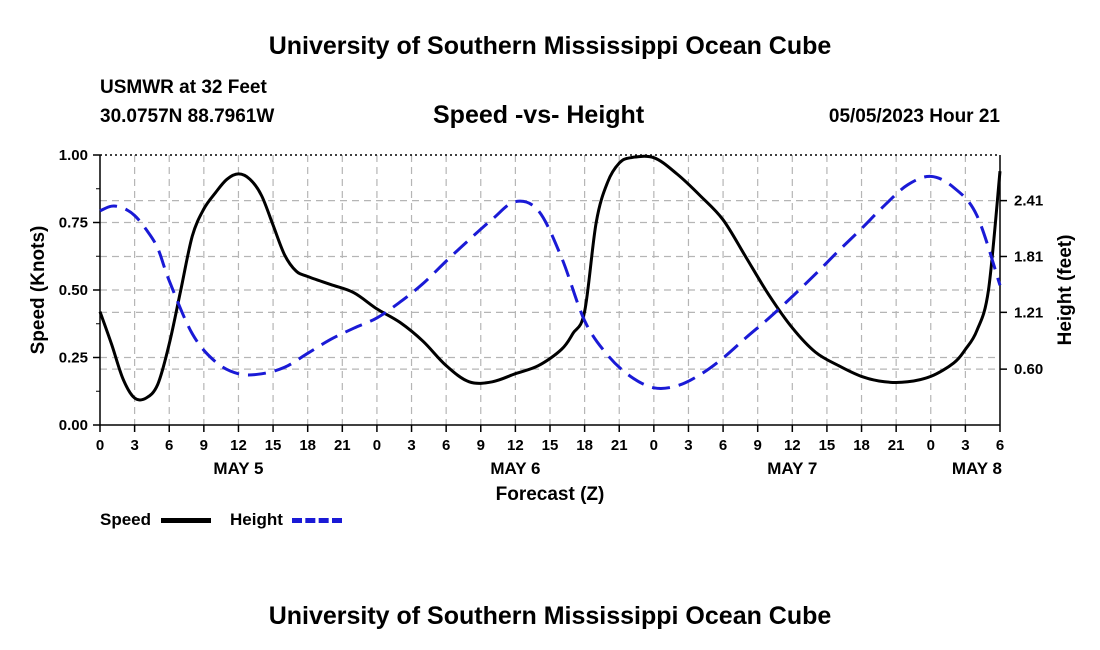  Describe the element at coordinates (550, 494) in the screenshot. I see `x-axis-title: Forecast (Z)` at that location.